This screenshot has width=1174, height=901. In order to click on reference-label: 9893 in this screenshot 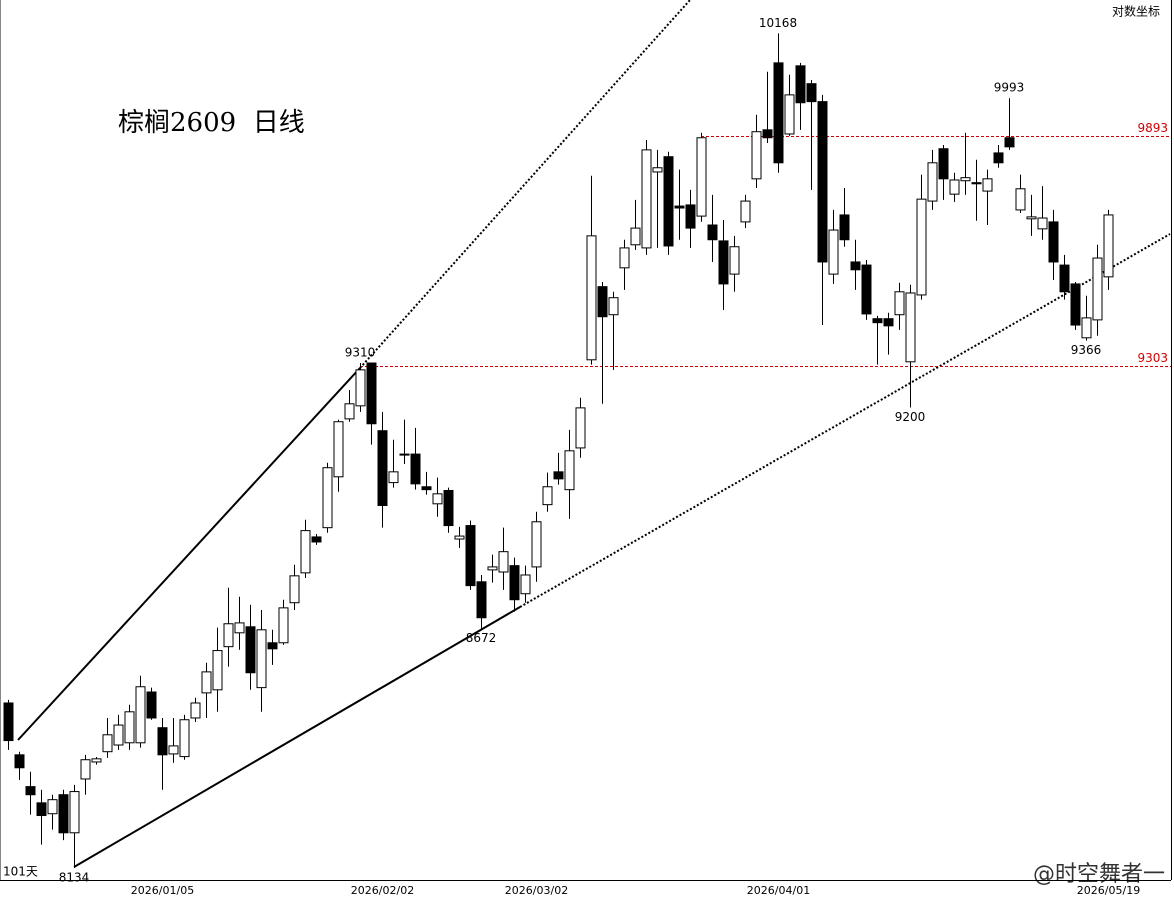, I will do `click(1152, 128)`.